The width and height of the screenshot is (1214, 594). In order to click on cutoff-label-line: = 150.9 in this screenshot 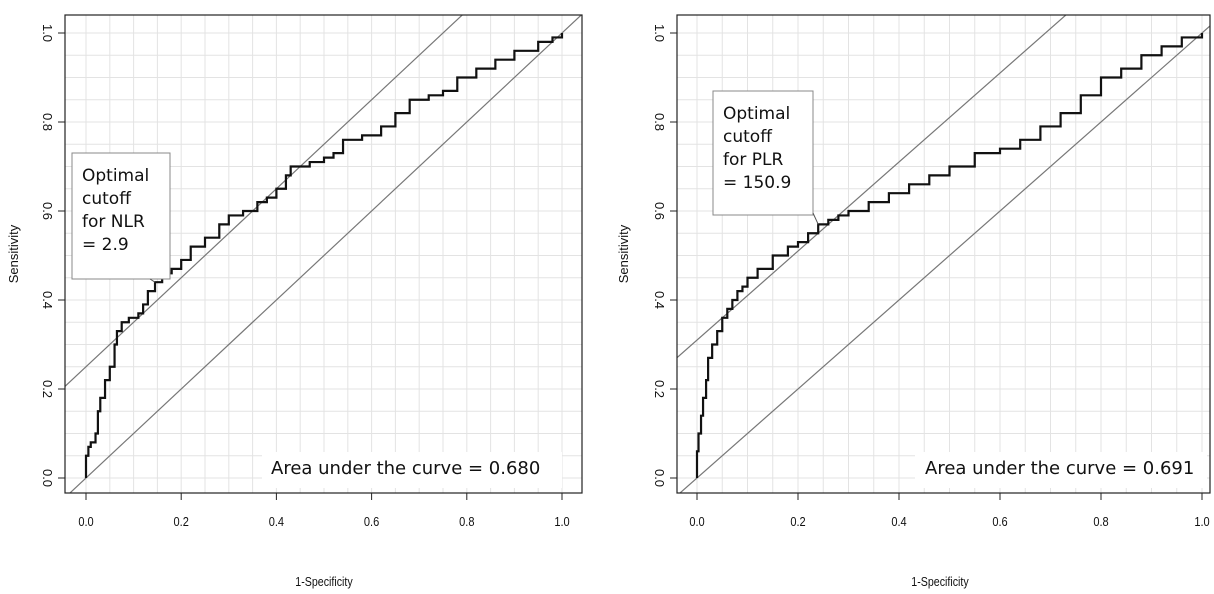, I will do `click(757, 183)`.